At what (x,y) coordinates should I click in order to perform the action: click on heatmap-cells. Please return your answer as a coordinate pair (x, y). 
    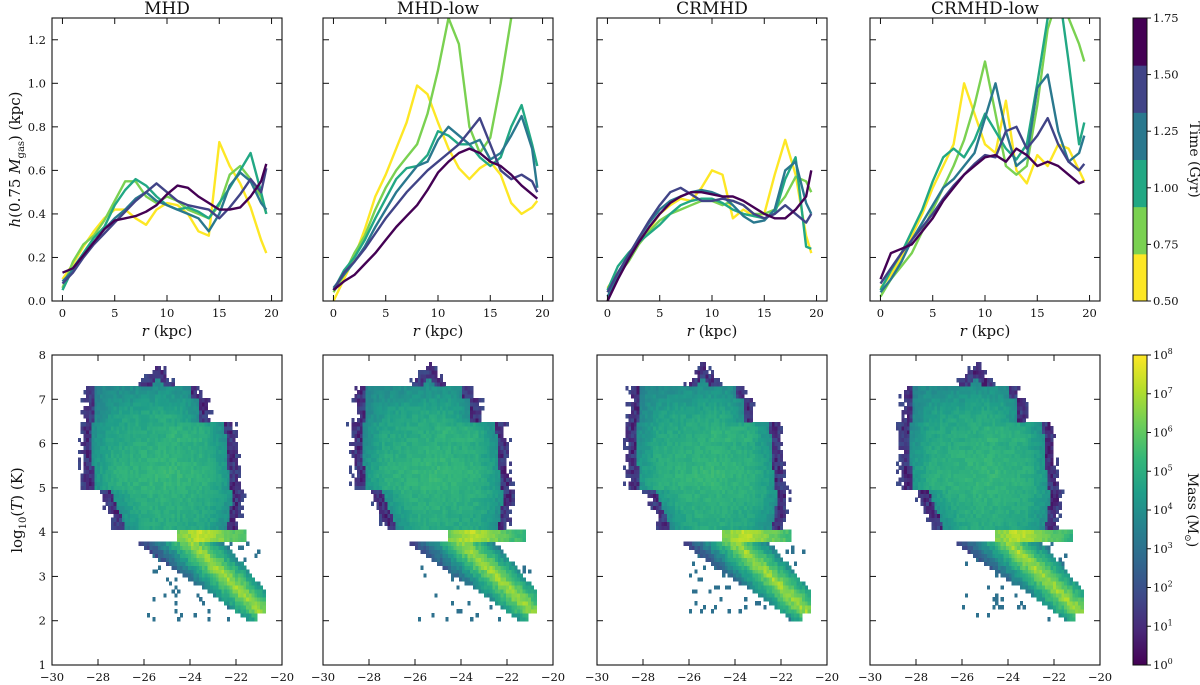
    Looking at the image, I should click on (171, 494).